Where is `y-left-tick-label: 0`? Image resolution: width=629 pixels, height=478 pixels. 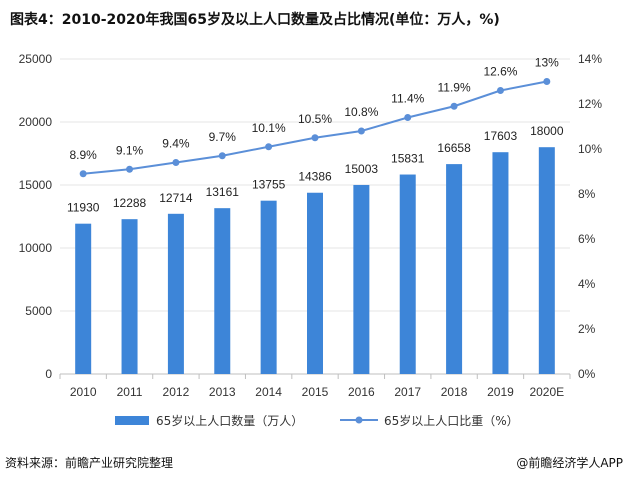 y-left-tick-label: 0 is located at coordinates (48, 374).